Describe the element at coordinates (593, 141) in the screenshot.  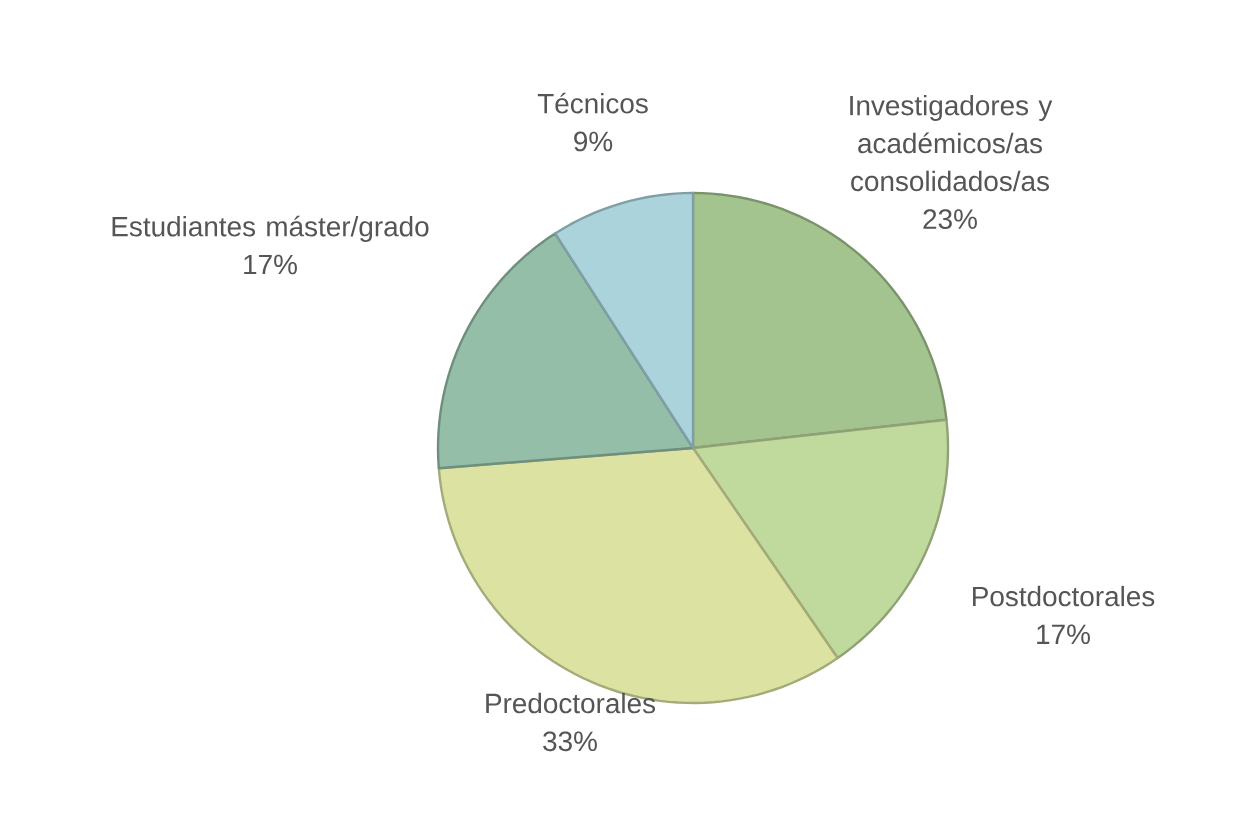
I see `data-label: 9%` at that location.